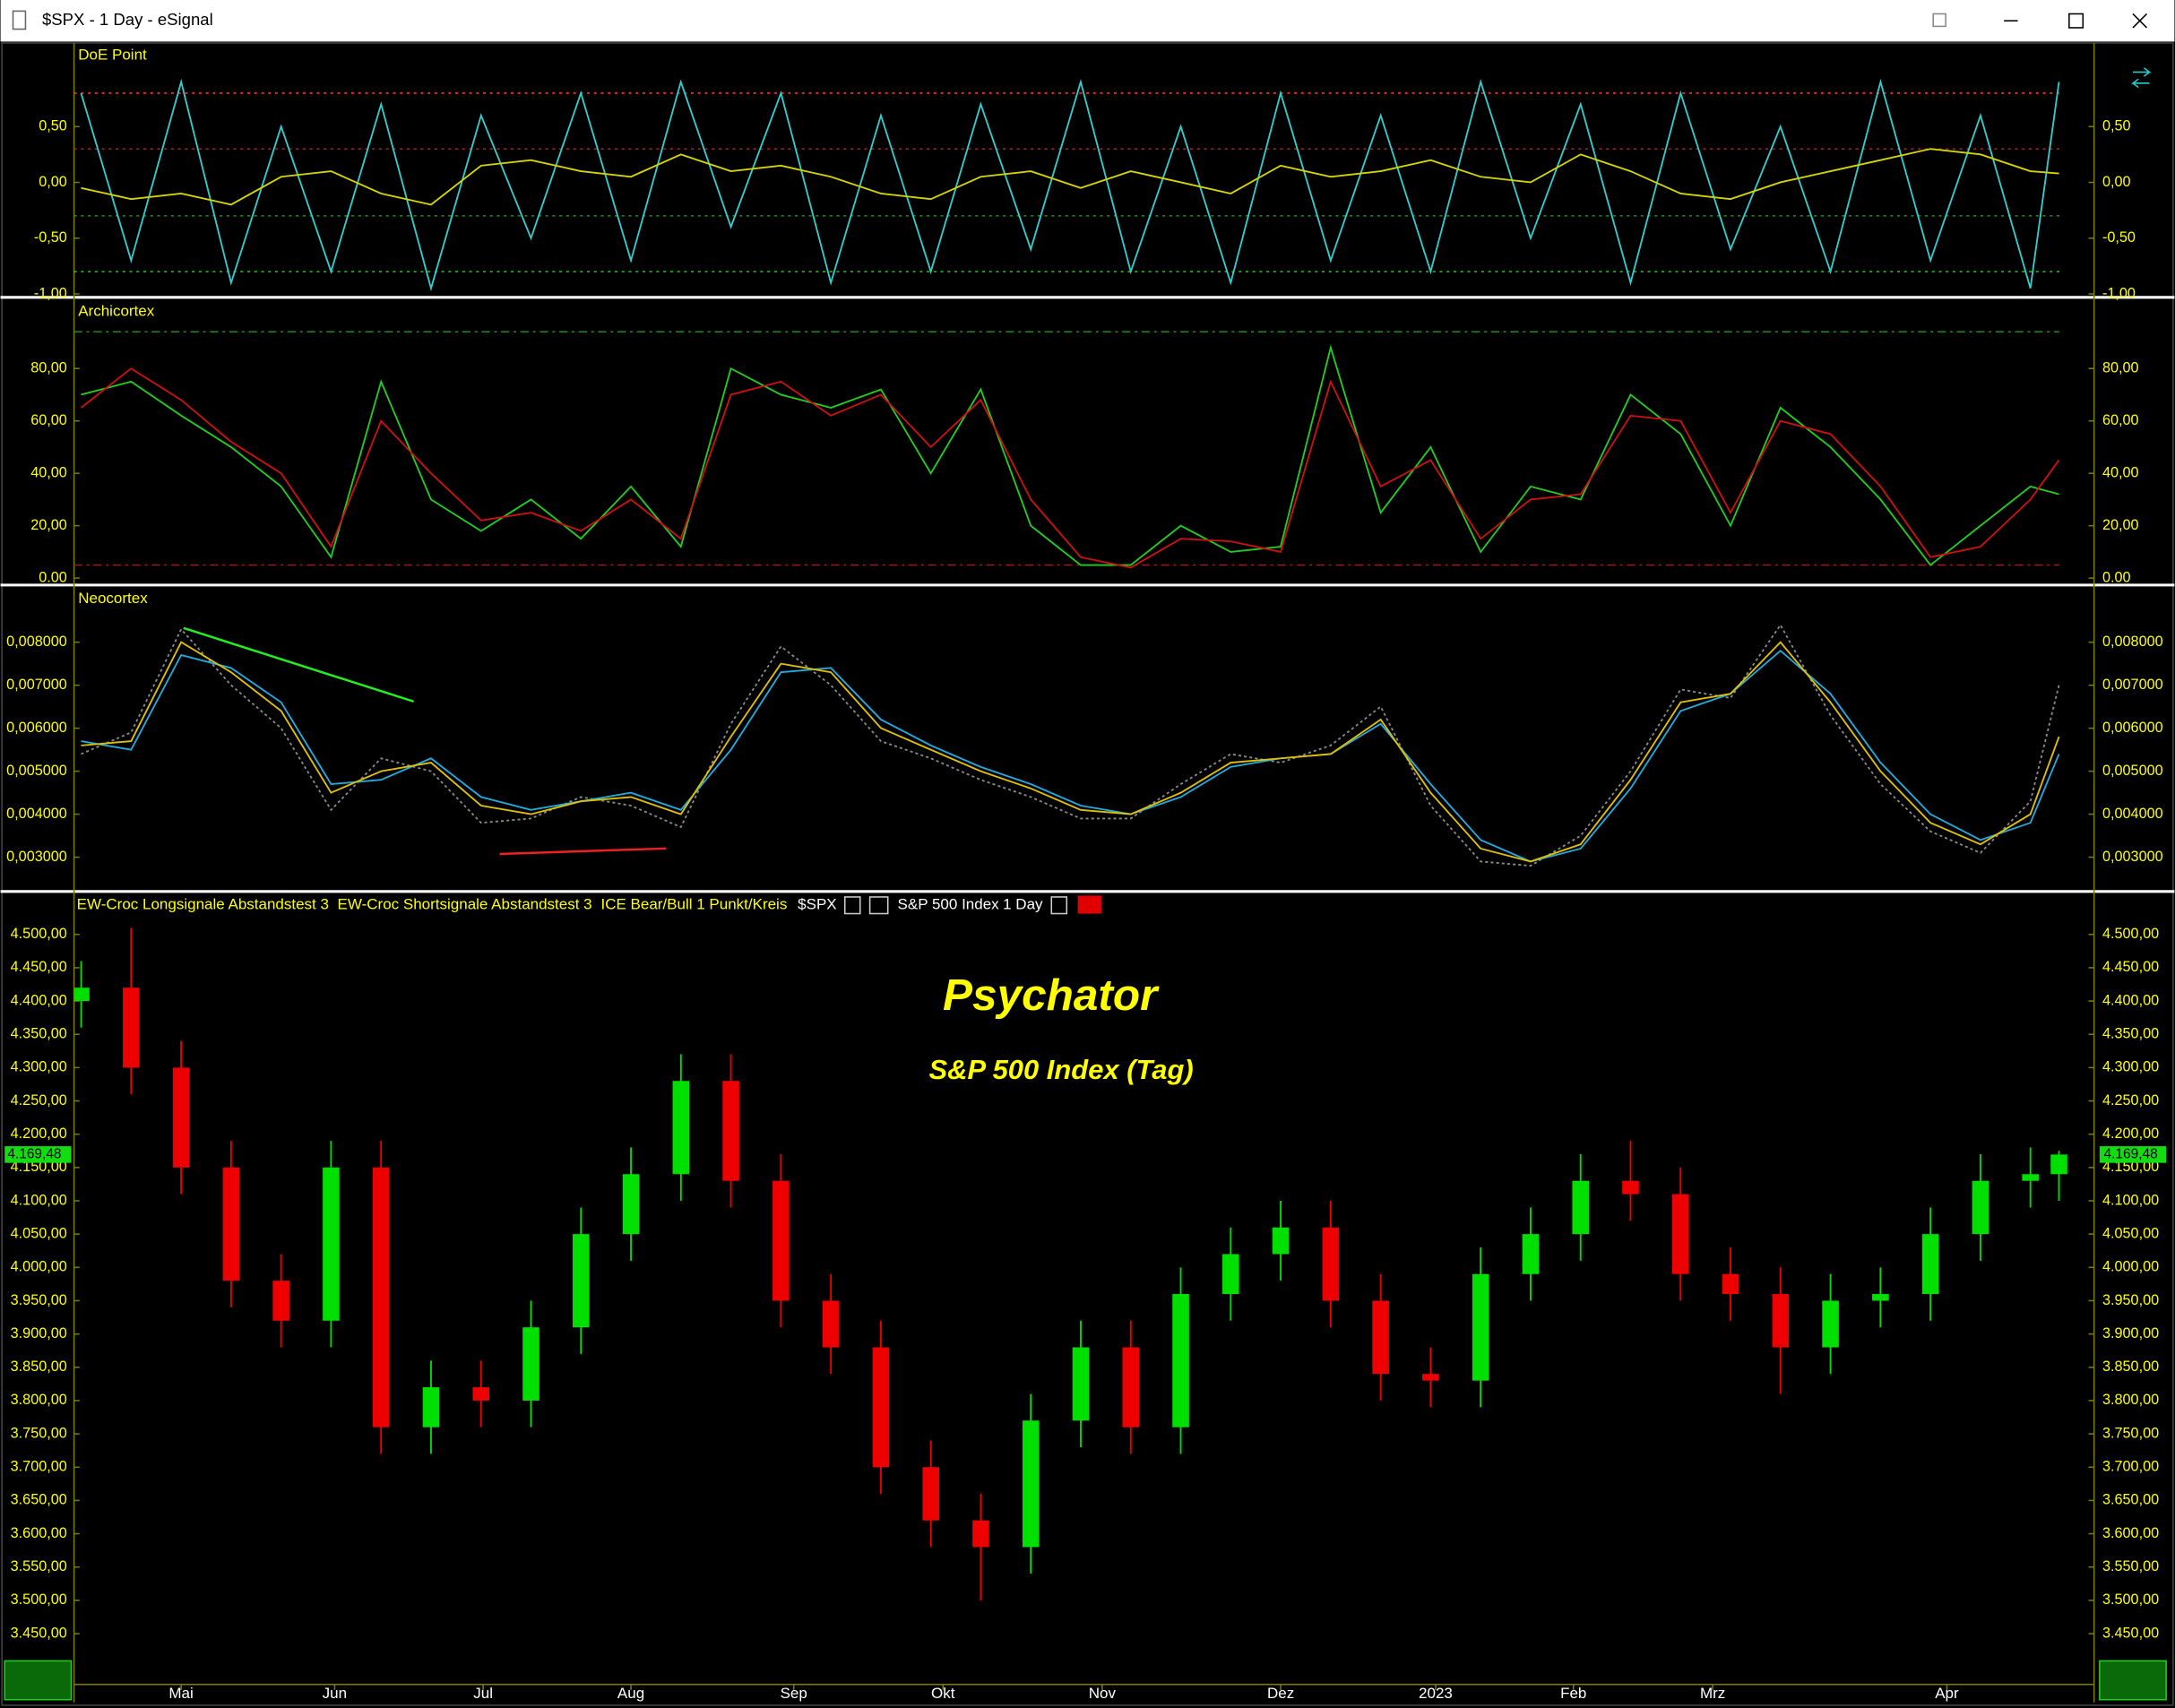  What do you see at coordinates (2130, 1533) in the screenshot?
I see `y-tick-label: 3.600,00` at bounding box center [2130, 1533].